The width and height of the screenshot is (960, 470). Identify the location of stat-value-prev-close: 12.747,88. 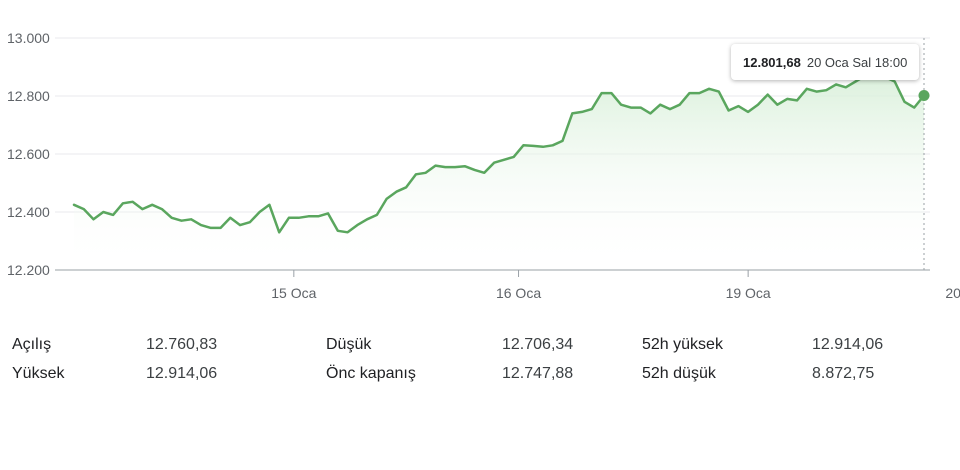
(538, 373).